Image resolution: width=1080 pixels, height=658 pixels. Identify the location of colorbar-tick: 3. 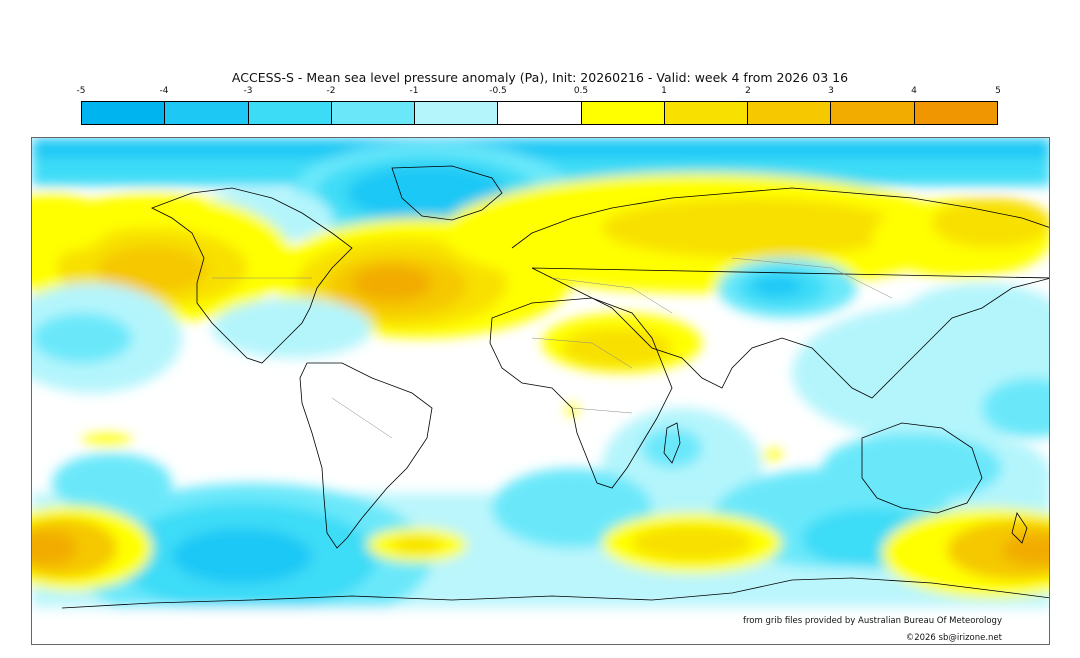
(831, 91).